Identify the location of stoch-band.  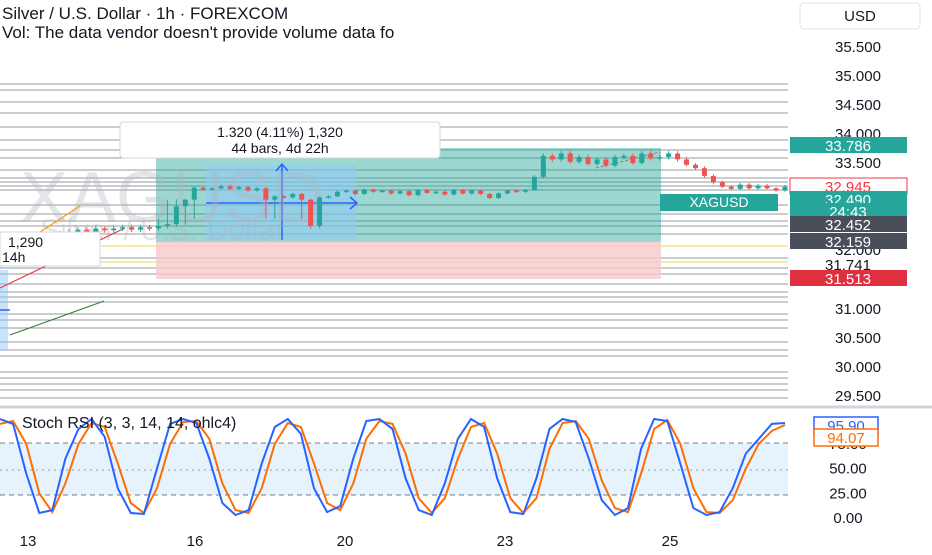
(394, 469).